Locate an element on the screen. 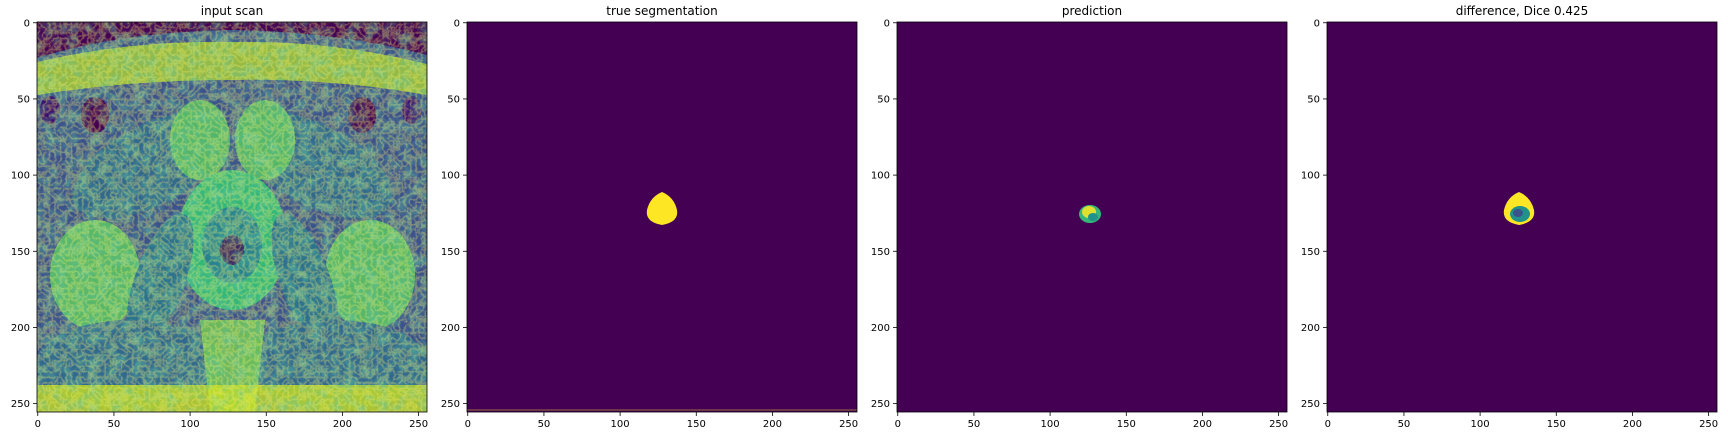  panel-title: prediction is located at coordinates (1092, 11).